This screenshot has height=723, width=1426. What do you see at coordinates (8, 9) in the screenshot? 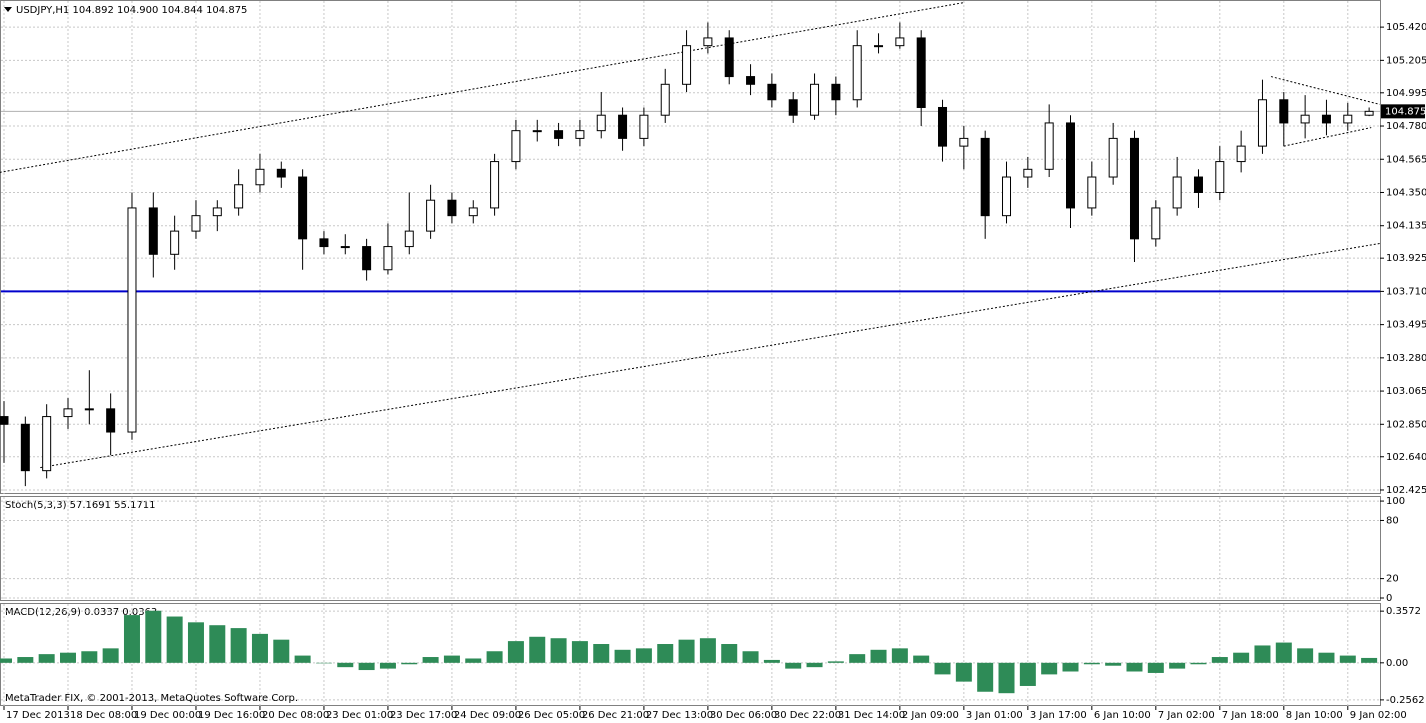
I see `panel-icon` at bounding box center [8, 9].